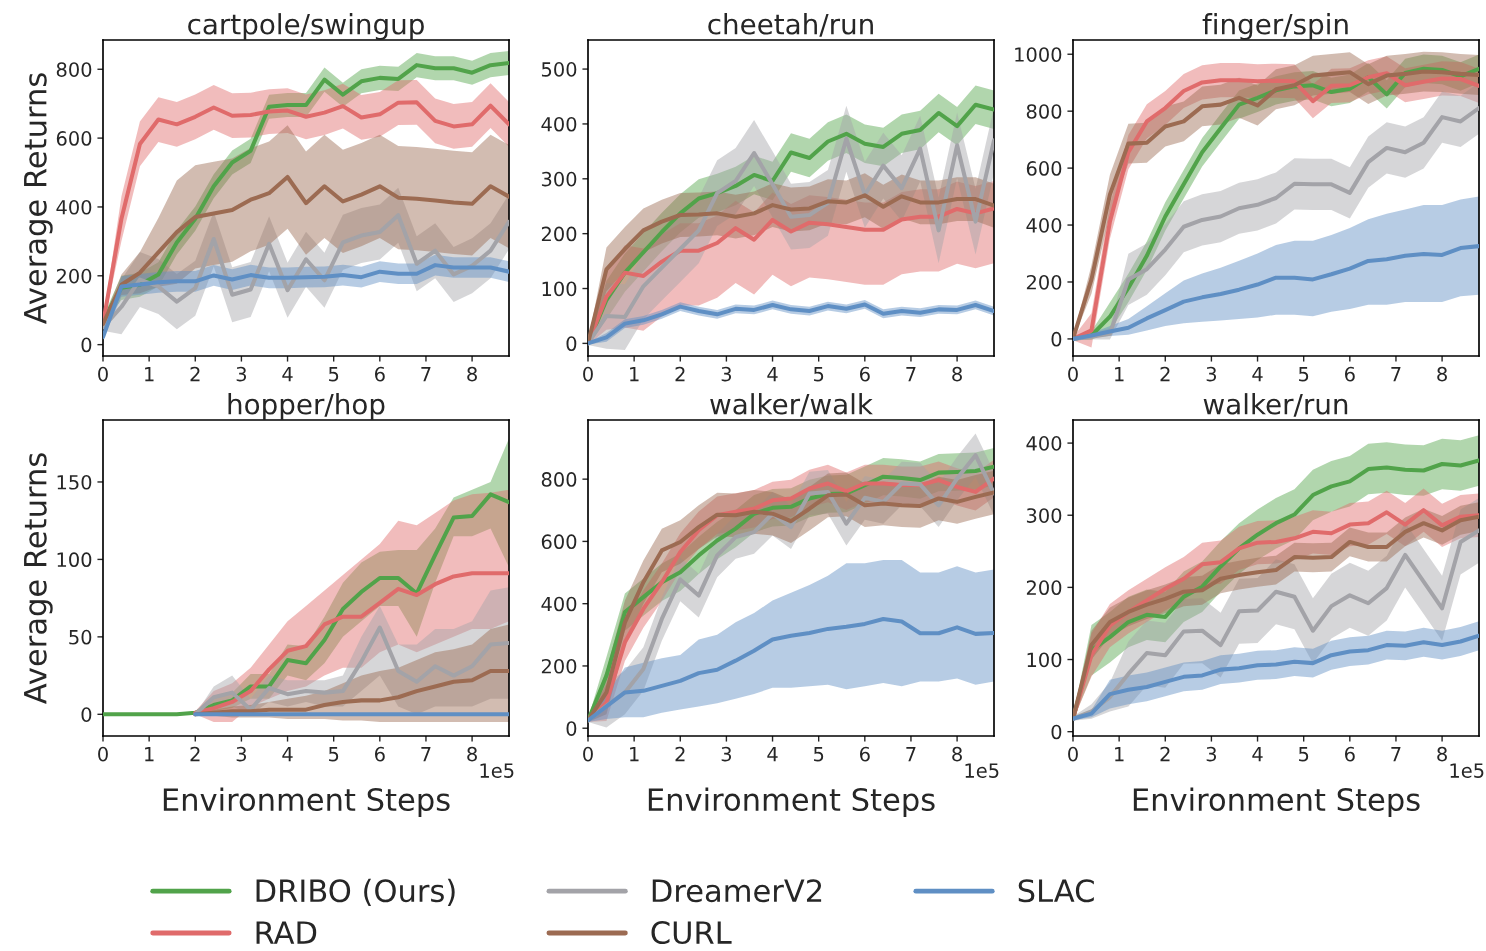 Image resolution: width=1486 pixels, height=951 pixels. I want to click on legend-label: SLAC, so click(1056, 891).